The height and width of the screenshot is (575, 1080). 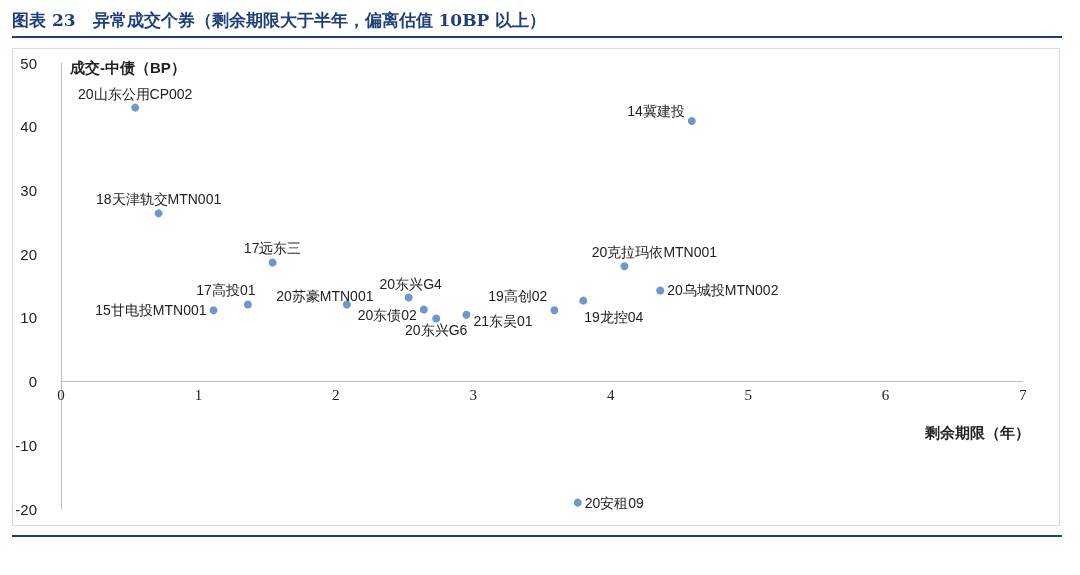 I want to click on annotation: 20乌城投MTN002, so click(x=723, y=290).